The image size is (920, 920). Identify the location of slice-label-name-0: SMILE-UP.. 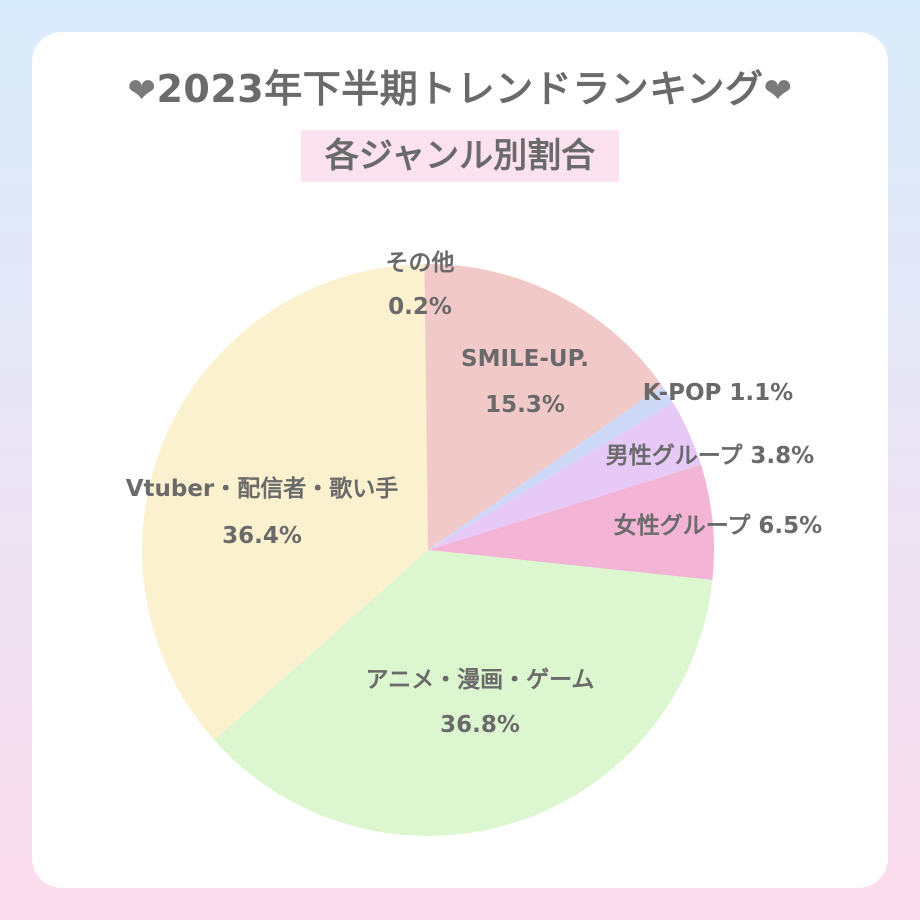
(525, 359).